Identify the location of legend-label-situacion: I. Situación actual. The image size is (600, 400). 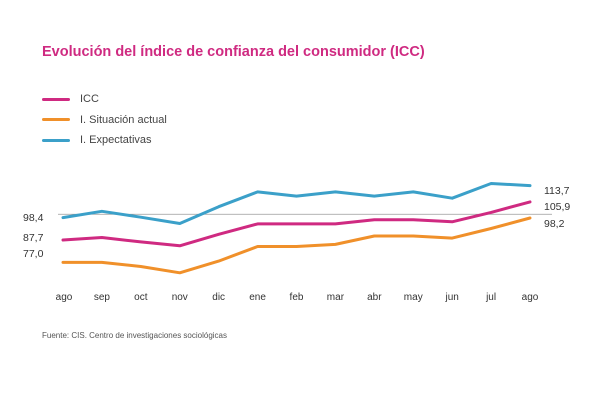
(123, 119).